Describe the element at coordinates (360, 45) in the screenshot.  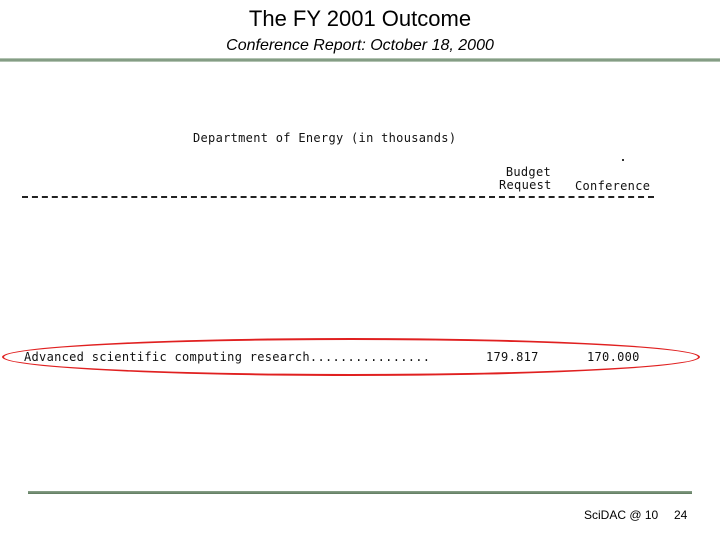
I see `slide-subtitle: Conference Report: October 18, 2000` at that location.